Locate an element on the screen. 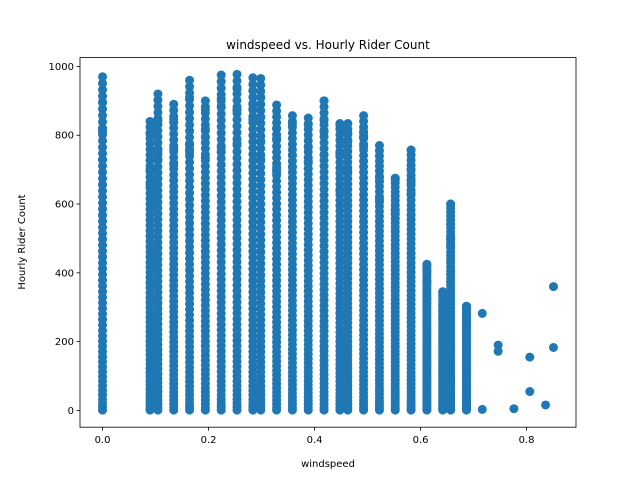 The width and height of the screenshot is (640, 485). y-tick-label: 0 is located at coordinates (71, 411).